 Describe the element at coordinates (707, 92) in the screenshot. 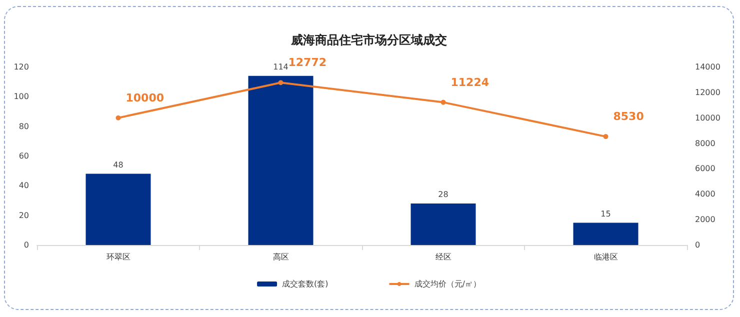

I see `y2-tick-label: 12000` at that location.